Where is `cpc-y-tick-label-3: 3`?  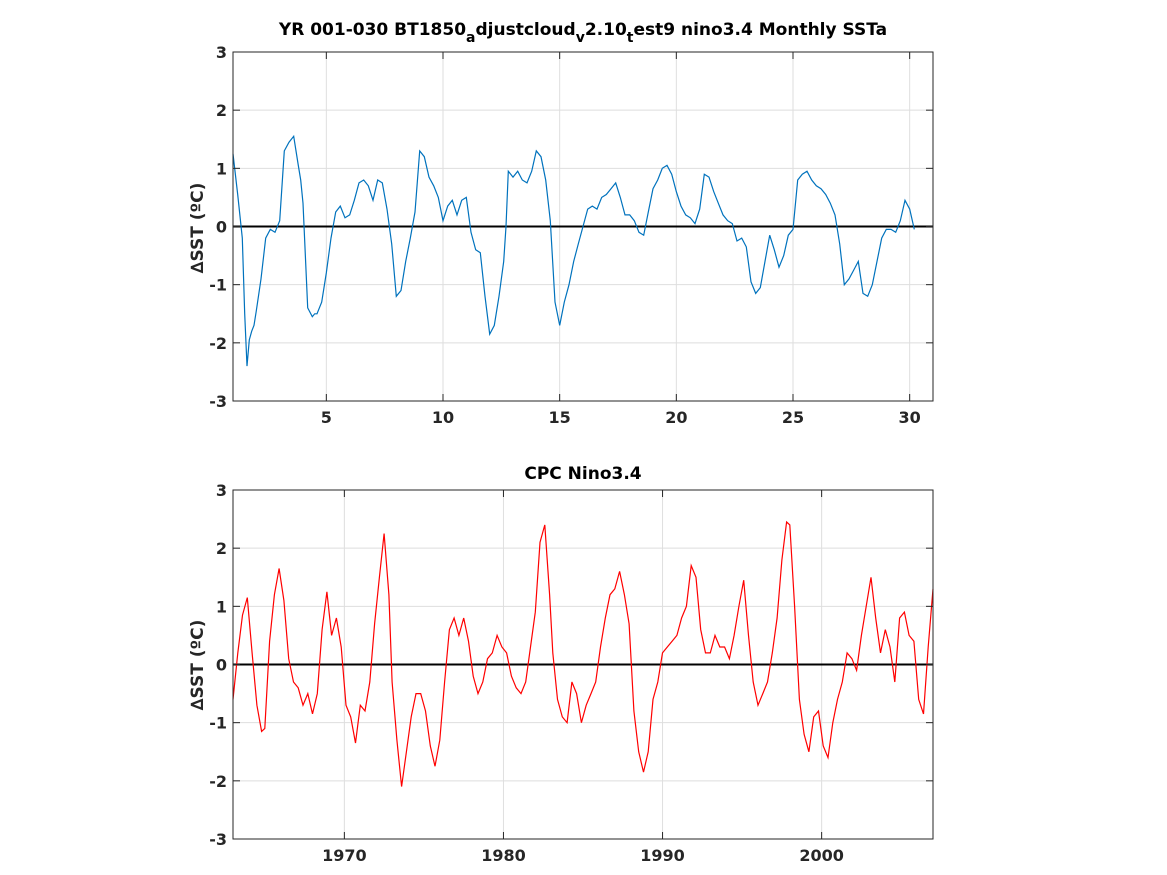 cpc-y-tick-label-3: 3 is located at coordinates (221, 490).